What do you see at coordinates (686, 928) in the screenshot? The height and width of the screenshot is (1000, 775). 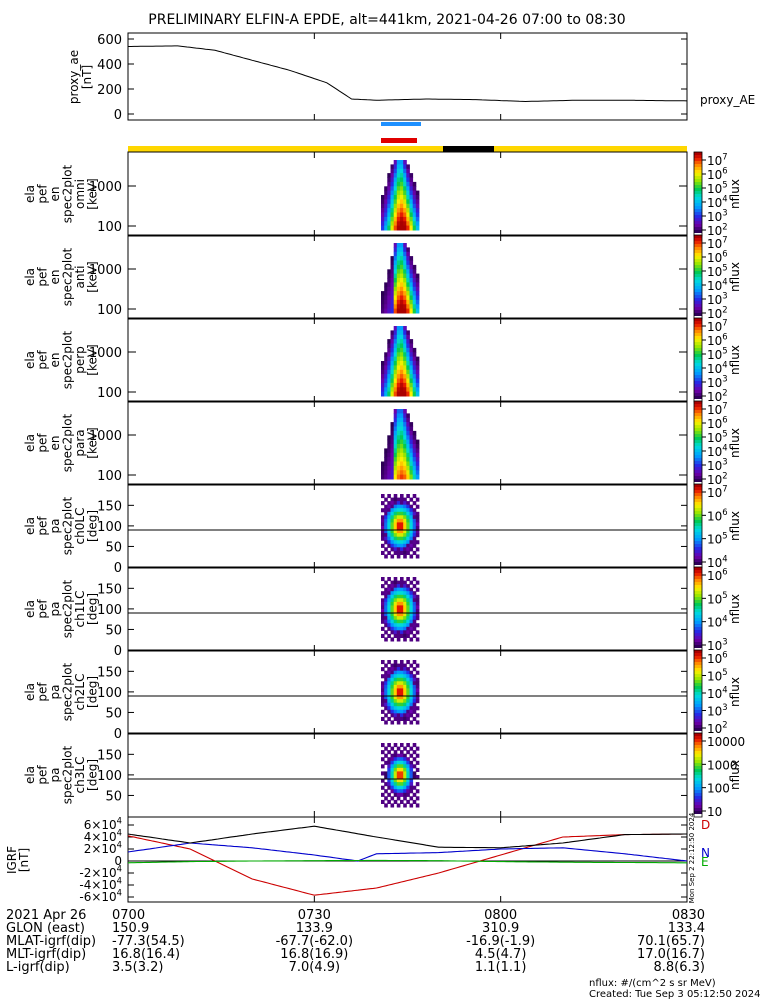 I see `table-cell: 133.4` at bounding box center [686, 928].